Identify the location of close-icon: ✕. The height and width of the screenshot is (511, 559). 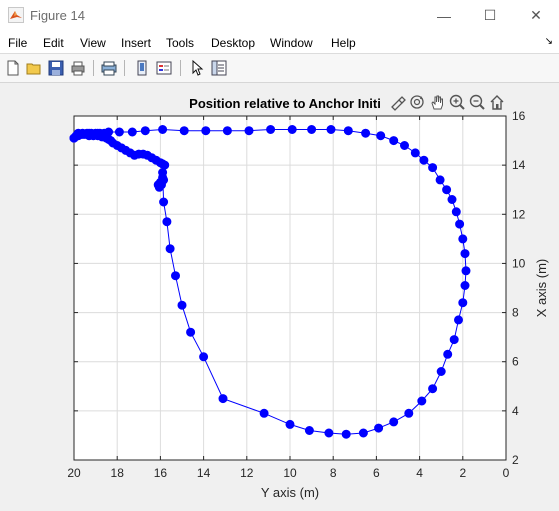
(536, 15).